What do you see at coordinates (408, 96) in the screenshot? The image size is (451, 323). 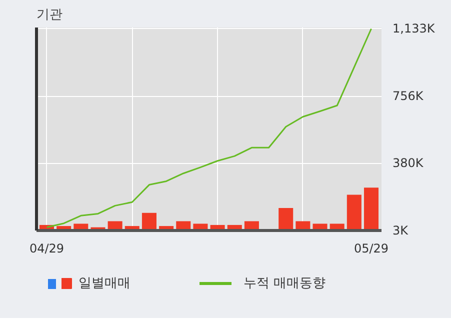 I see `y-tick-label: 756K` at bounding box center [408, 96].